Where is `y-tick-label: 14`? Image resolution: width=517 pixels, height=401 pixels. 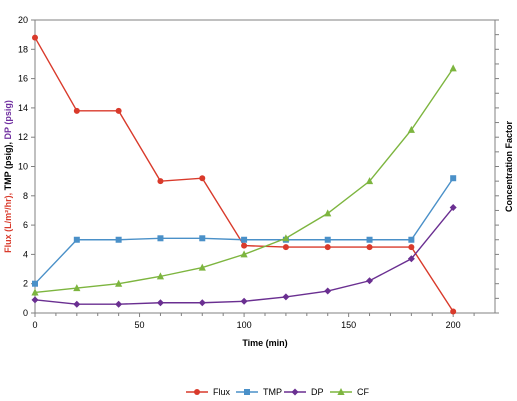 y-tick-label: 14 is located at coordinates (23, 108).